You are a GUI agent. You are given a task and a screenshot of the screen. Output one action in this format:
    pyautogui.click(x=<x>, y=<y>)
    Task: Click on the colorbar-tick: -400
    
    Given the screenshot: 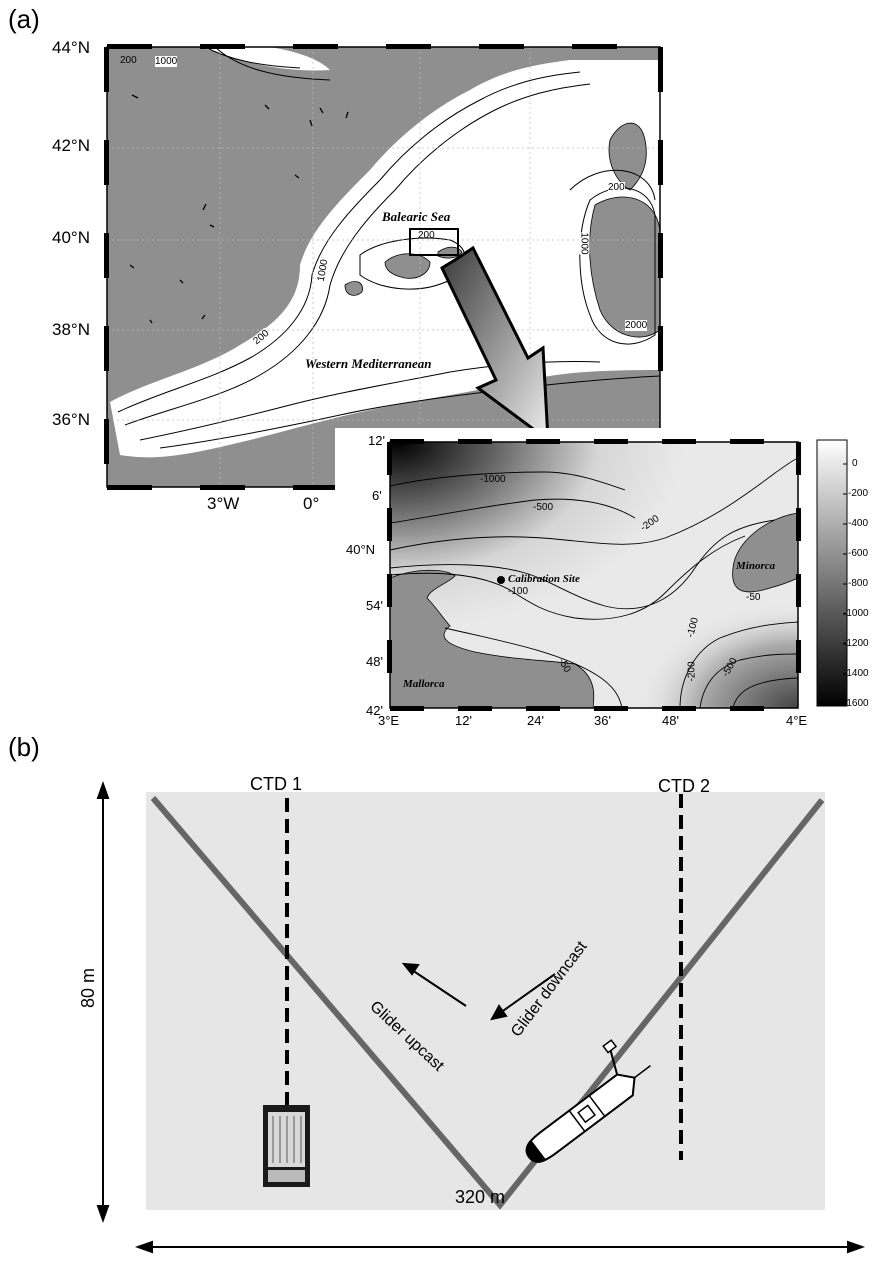 What is the action you would take?
    pyautogui.click(x=858, y=523)
    